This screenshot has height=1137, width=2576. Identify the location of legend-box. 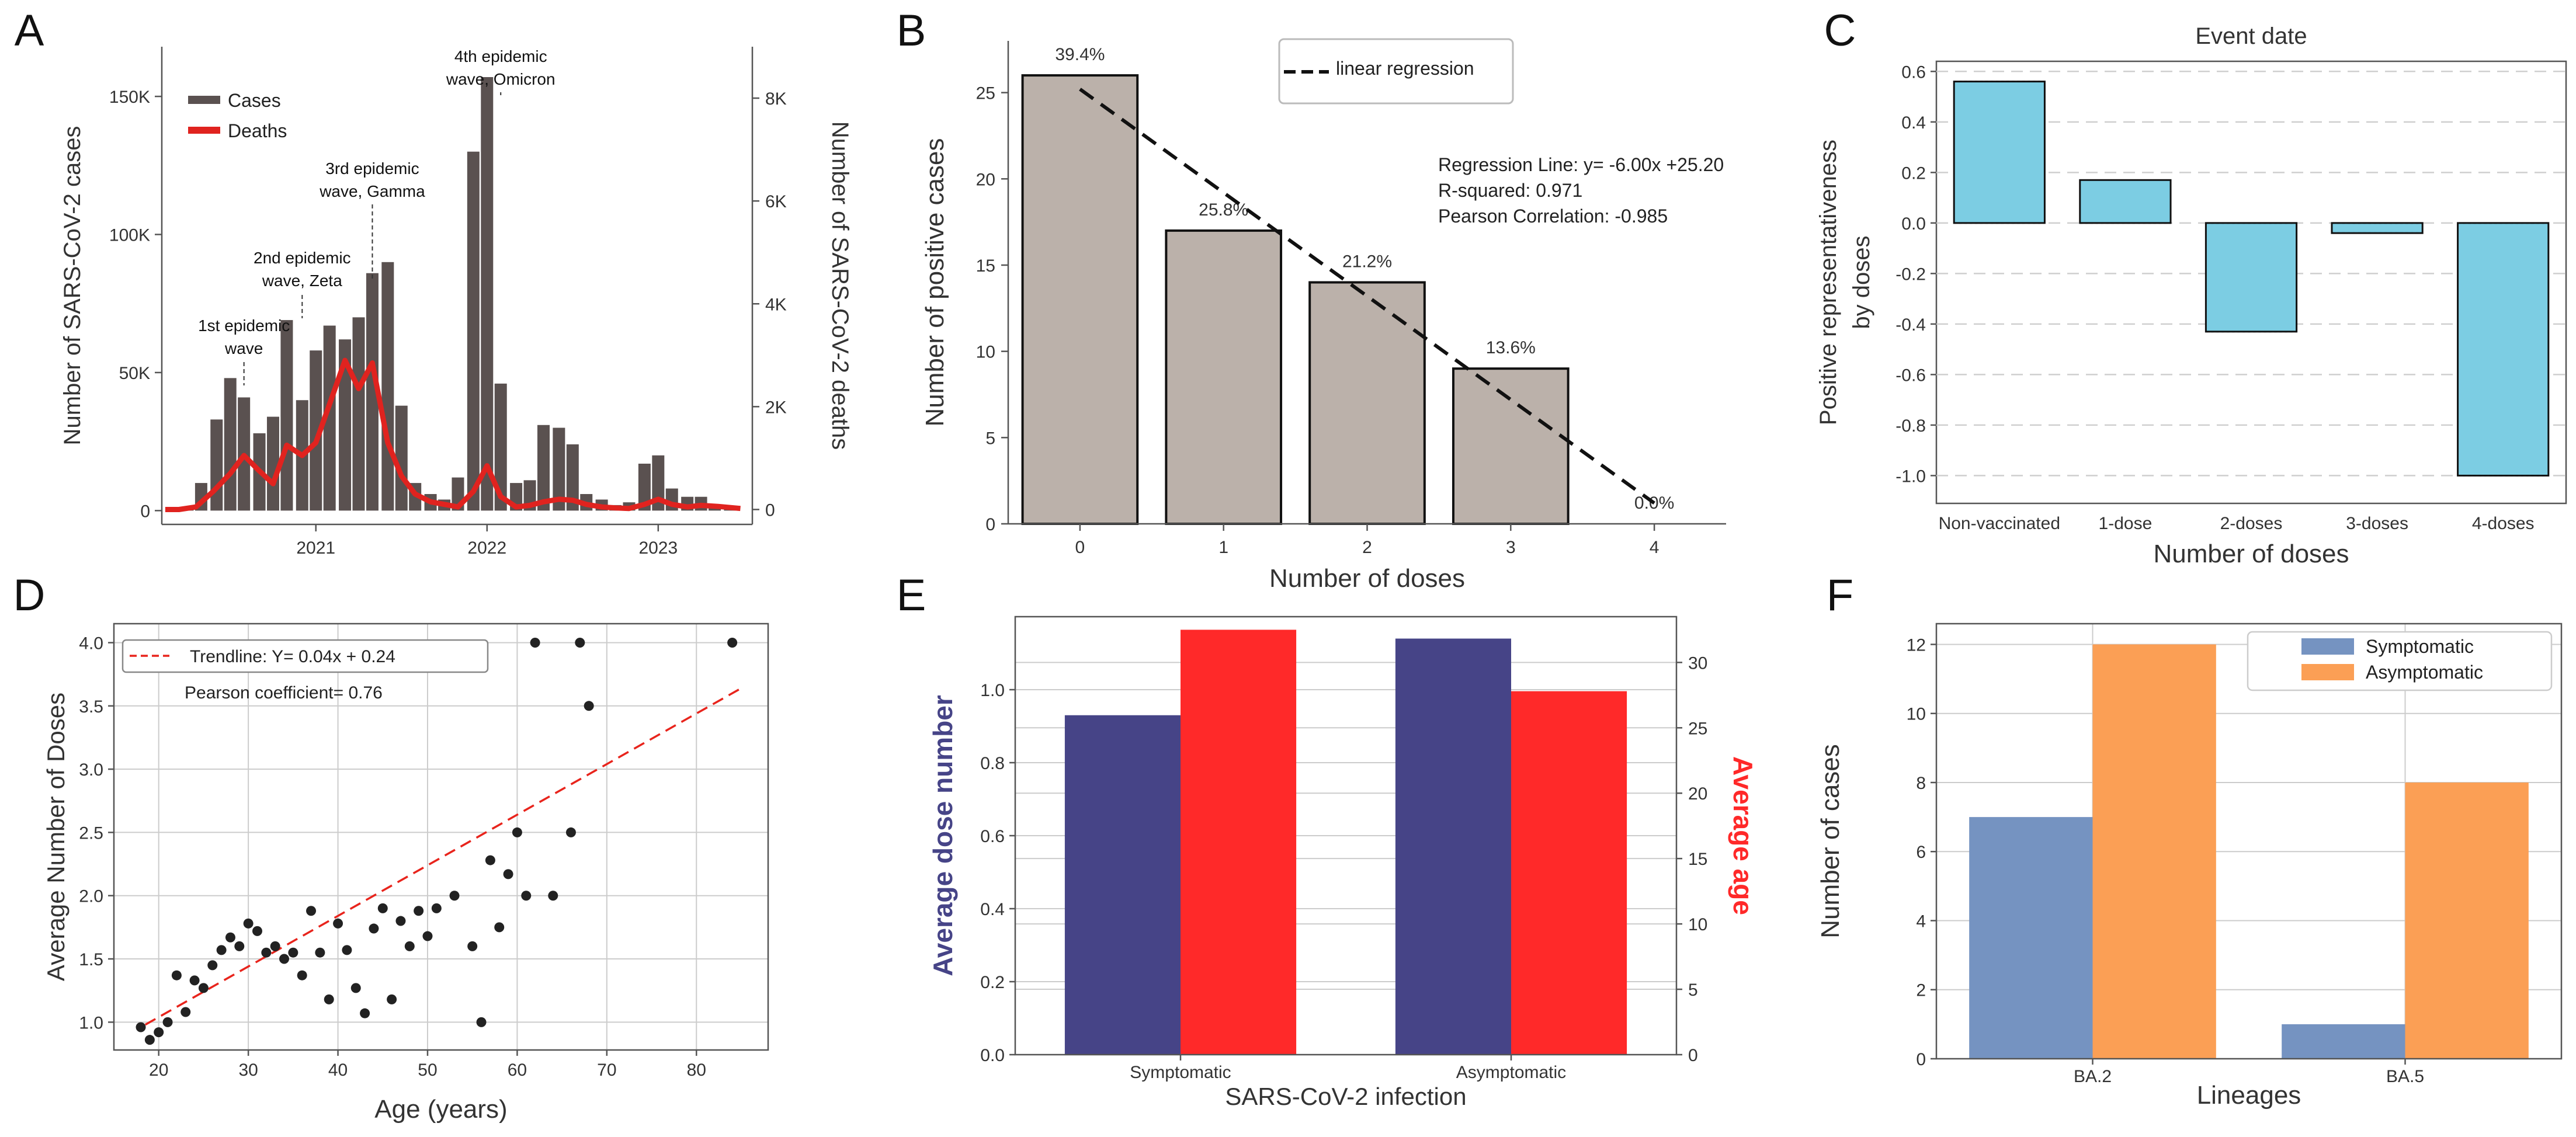
(305, 656).